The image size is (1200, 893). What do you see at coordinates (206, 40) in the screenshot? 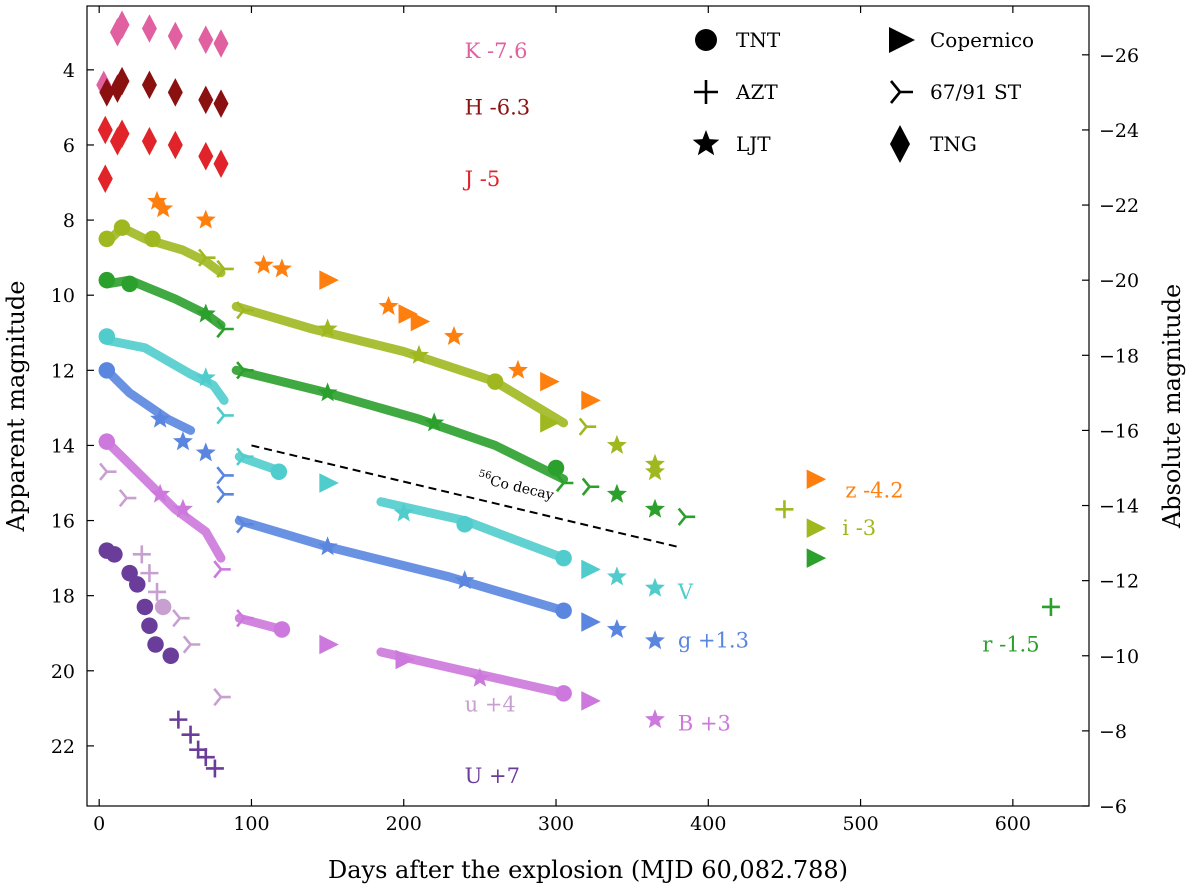
I see `point-K` at bounding box center [206, 40].